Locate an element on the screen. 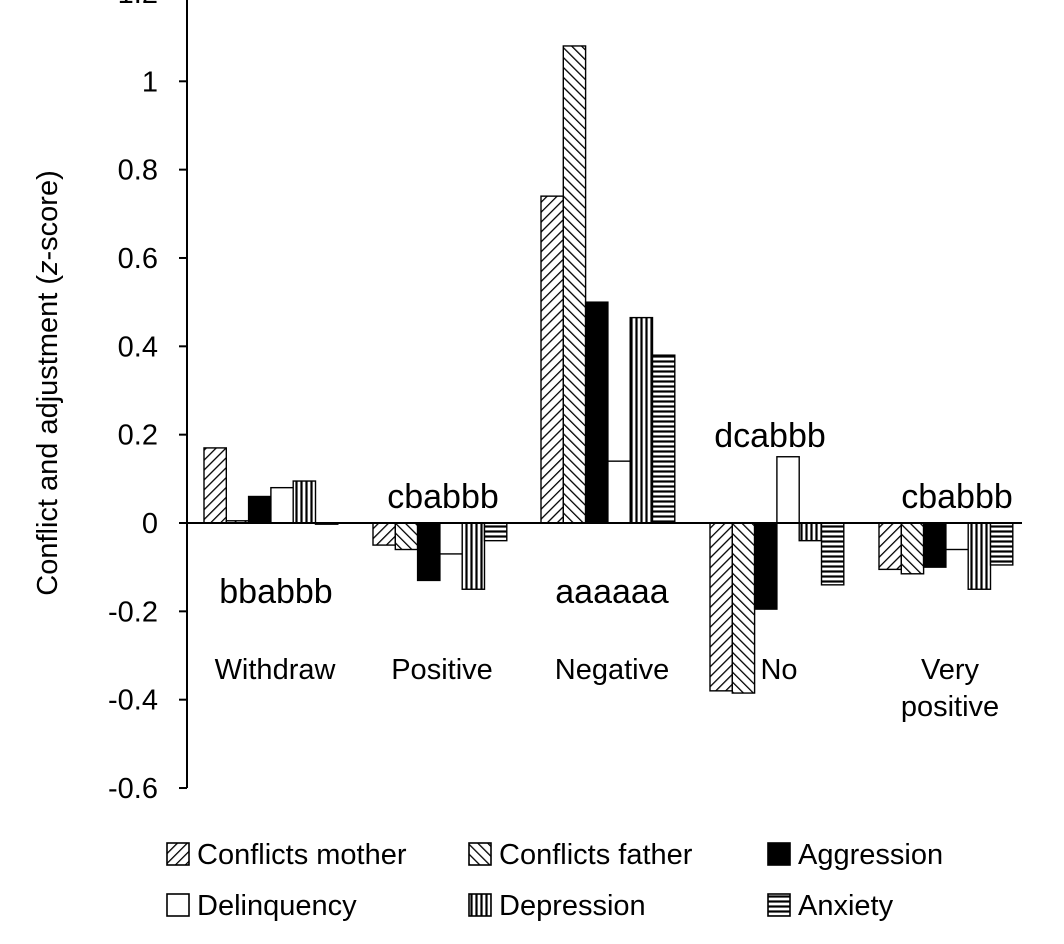 Image resolution: width=1064 pixels, height=944 pixels. group-letters-2: cbabbb is located at coordinates (443, 497).